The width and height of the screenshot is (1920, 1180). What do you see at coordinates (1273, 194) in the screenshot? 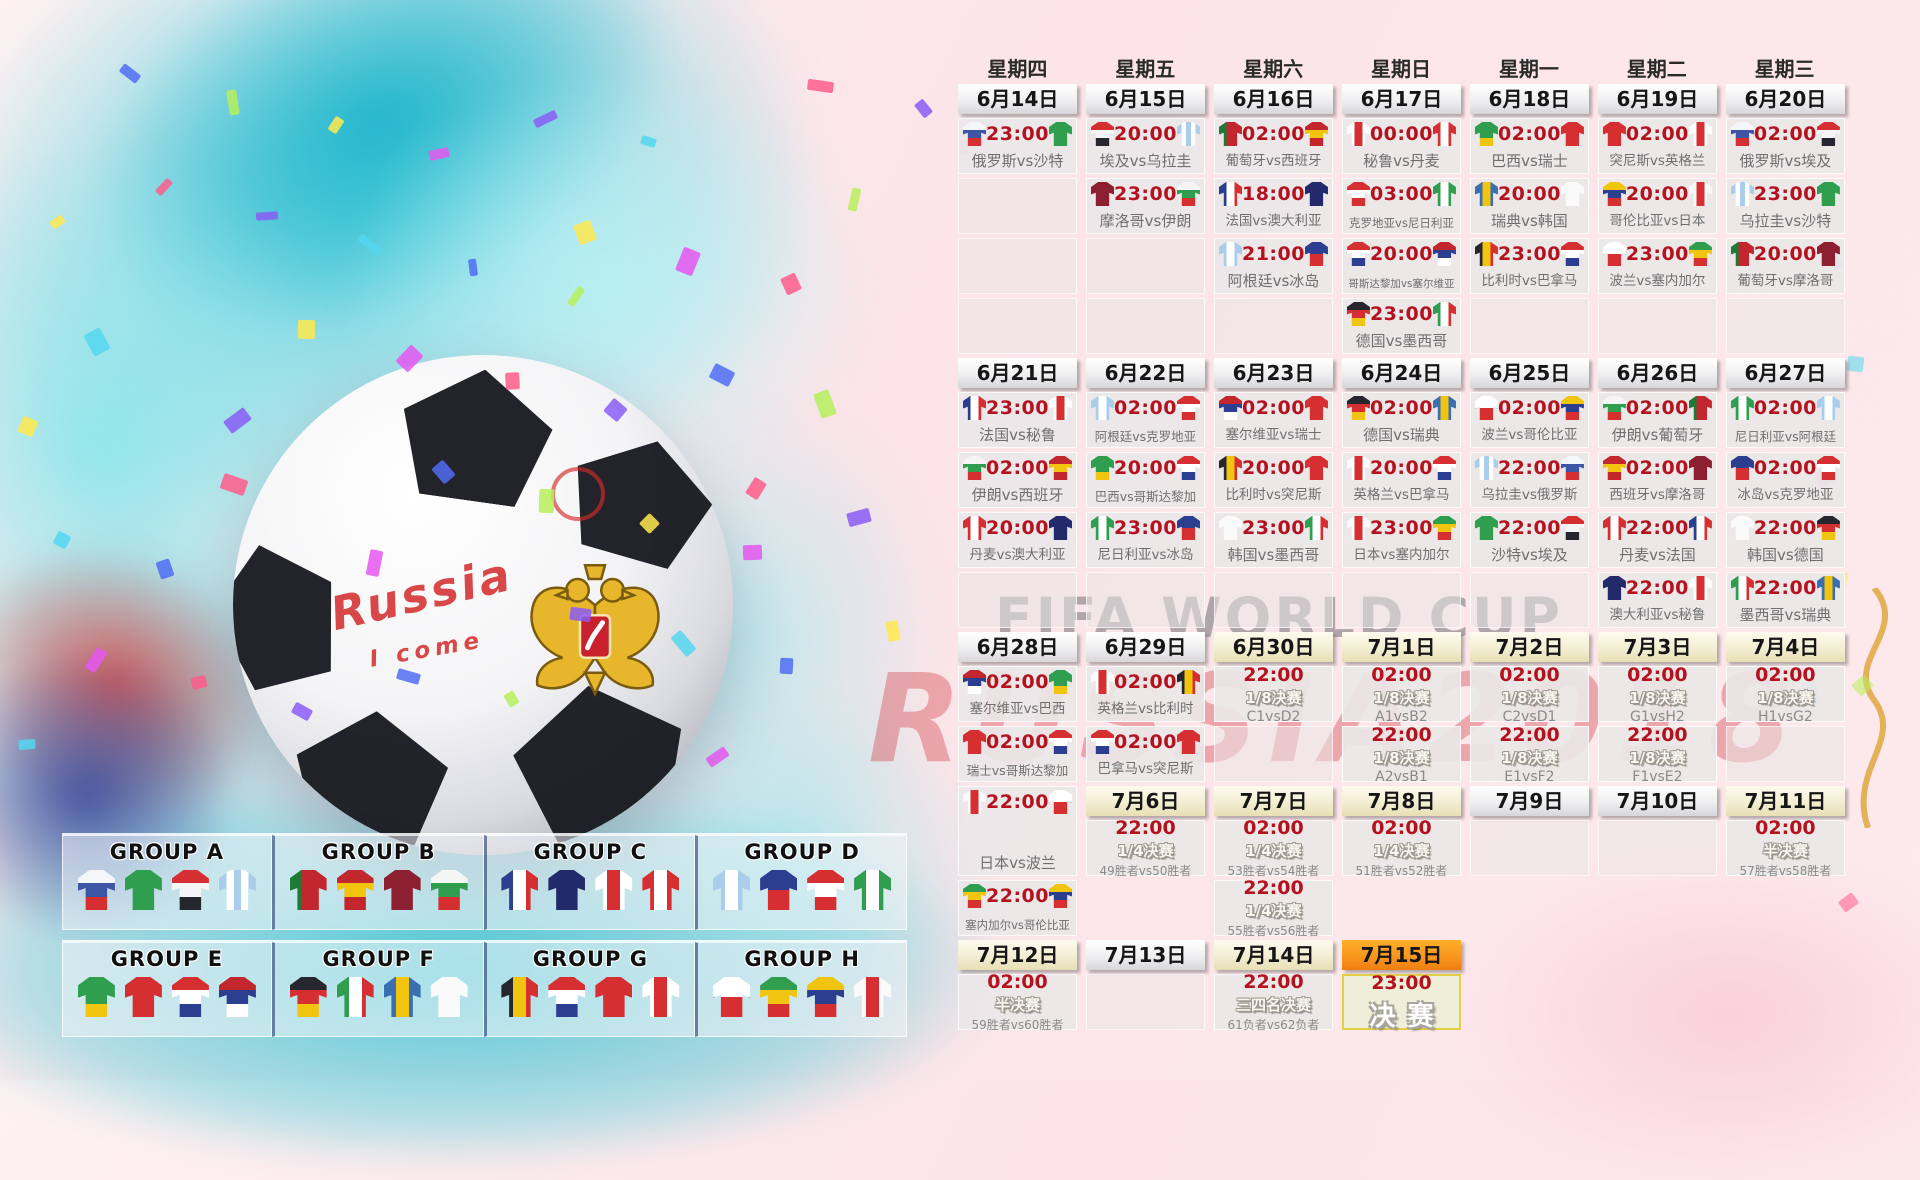
I see `match-row: 18:00` at bounding box center [1273, 194].